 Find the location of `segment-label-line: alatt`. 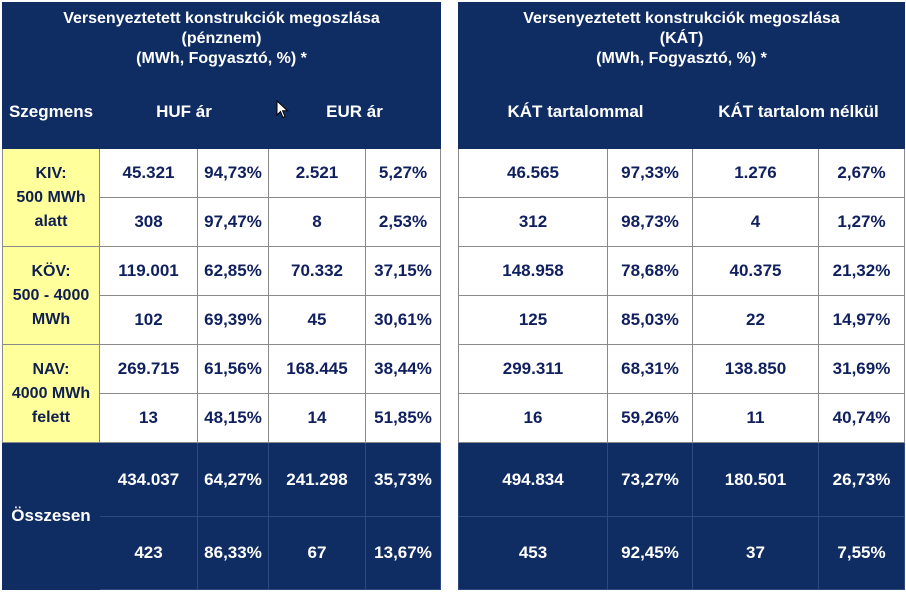

segment-label-line: alatt is located at coordinates (51, 221).